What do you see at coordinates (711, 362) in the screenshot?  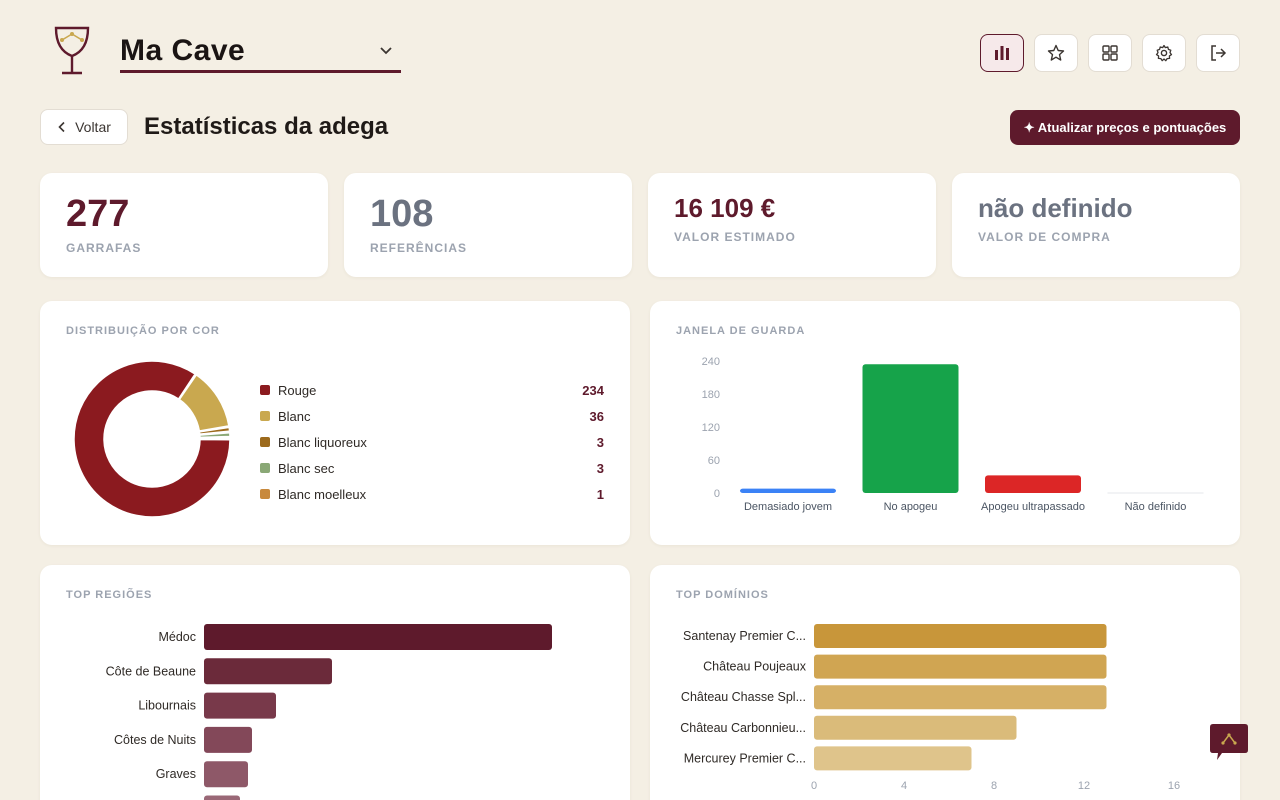 I see `y-tick-label: 240` at bounding box center [711, 362].